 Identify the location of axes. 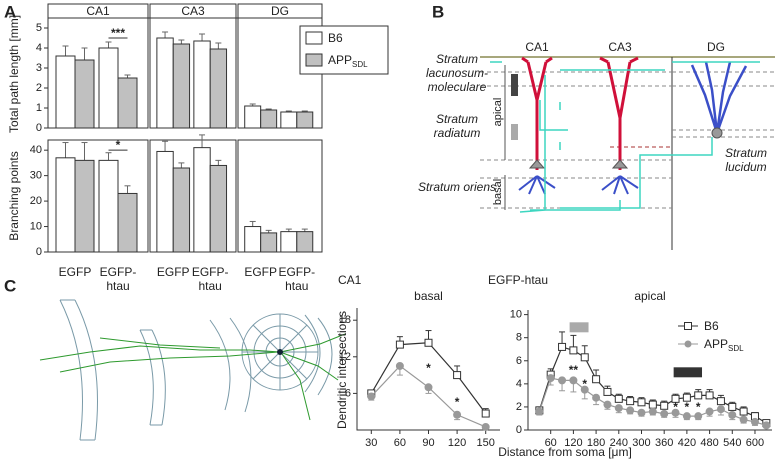
(428, 369).